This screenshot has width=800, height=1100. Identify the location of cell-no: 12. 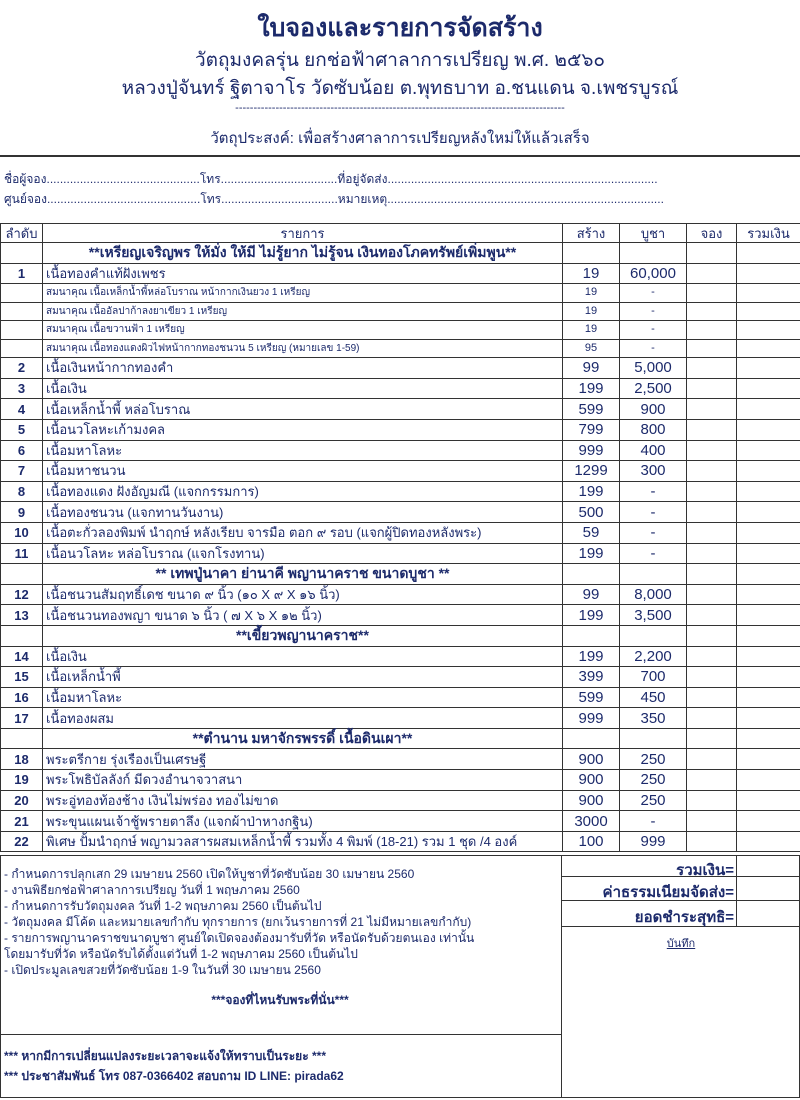
(21, 594).